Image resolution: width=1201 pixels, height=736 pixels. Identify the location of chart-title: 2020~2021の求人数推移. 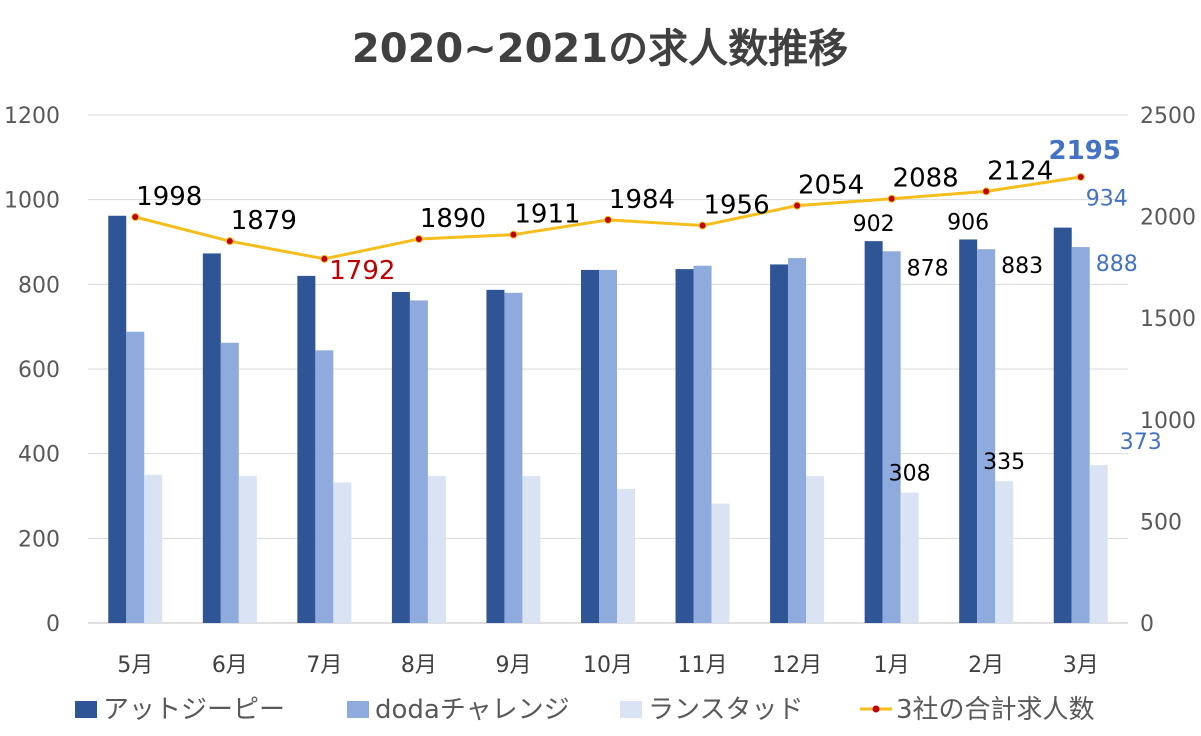
(600, 49).